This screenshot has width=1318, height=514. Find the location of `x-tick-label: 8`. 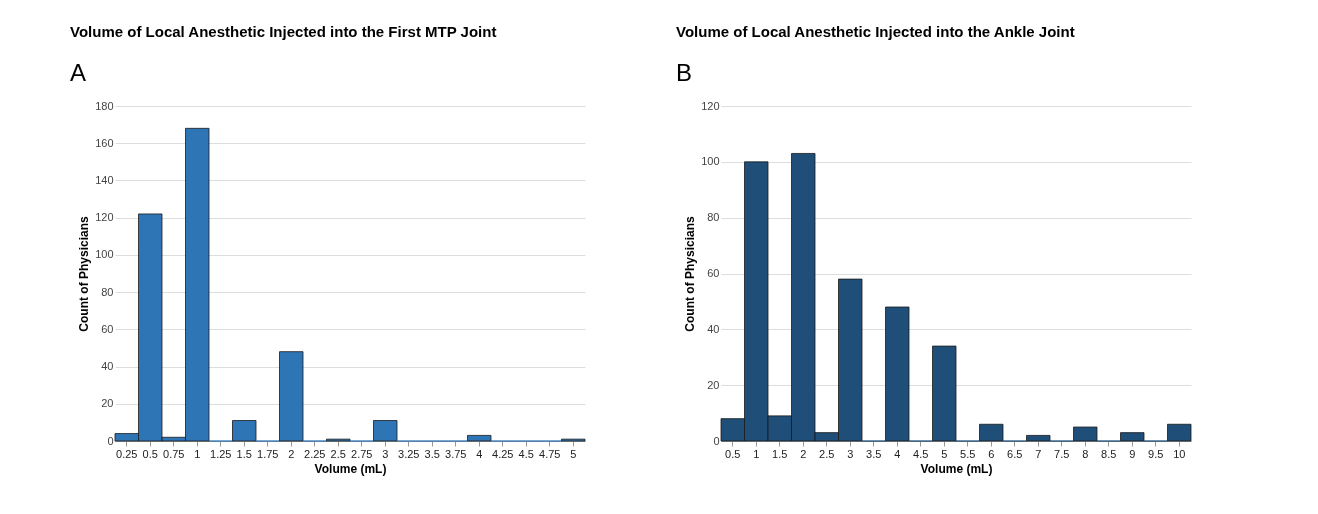

x-tick-label: 8 is located at coordinates (1085, 453).